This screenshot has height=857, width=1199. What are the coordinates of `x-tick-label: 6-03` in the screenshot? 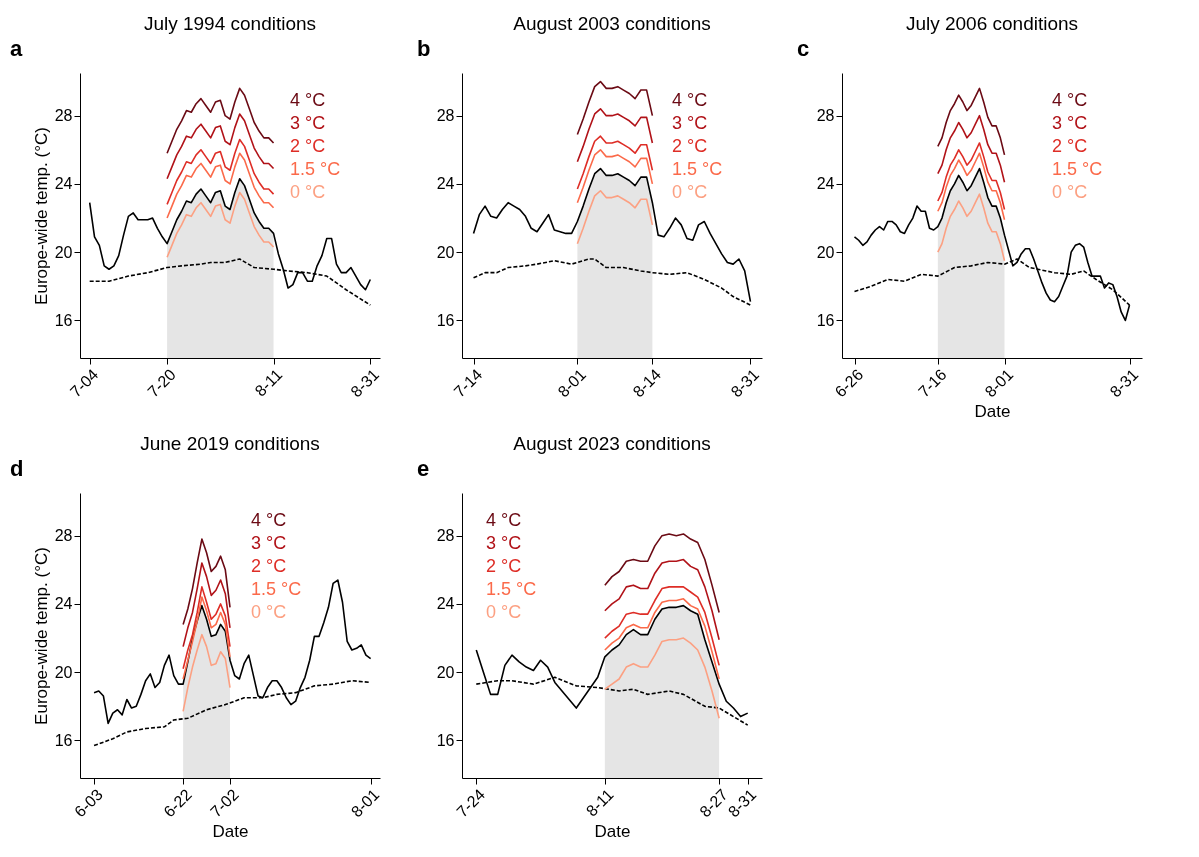 It's located at (88, 803).